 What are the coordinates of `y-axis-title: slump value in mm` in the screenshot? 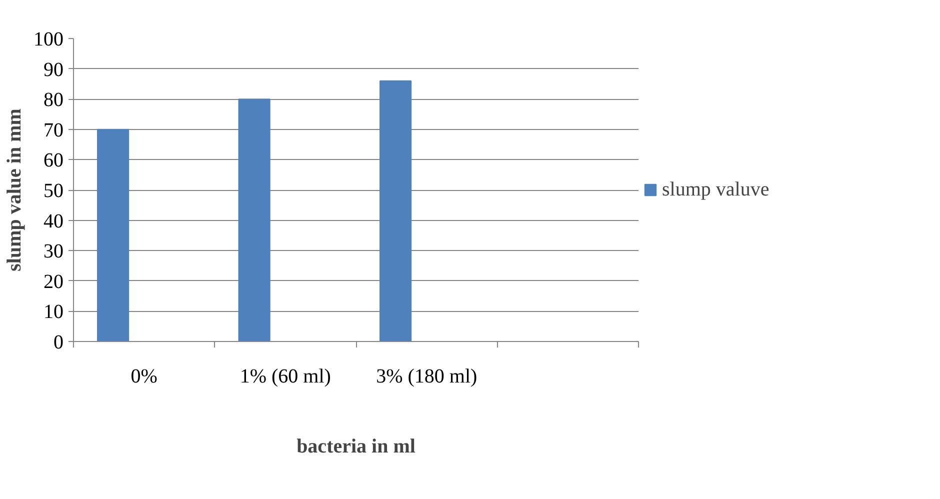 It's located at (15, 190).